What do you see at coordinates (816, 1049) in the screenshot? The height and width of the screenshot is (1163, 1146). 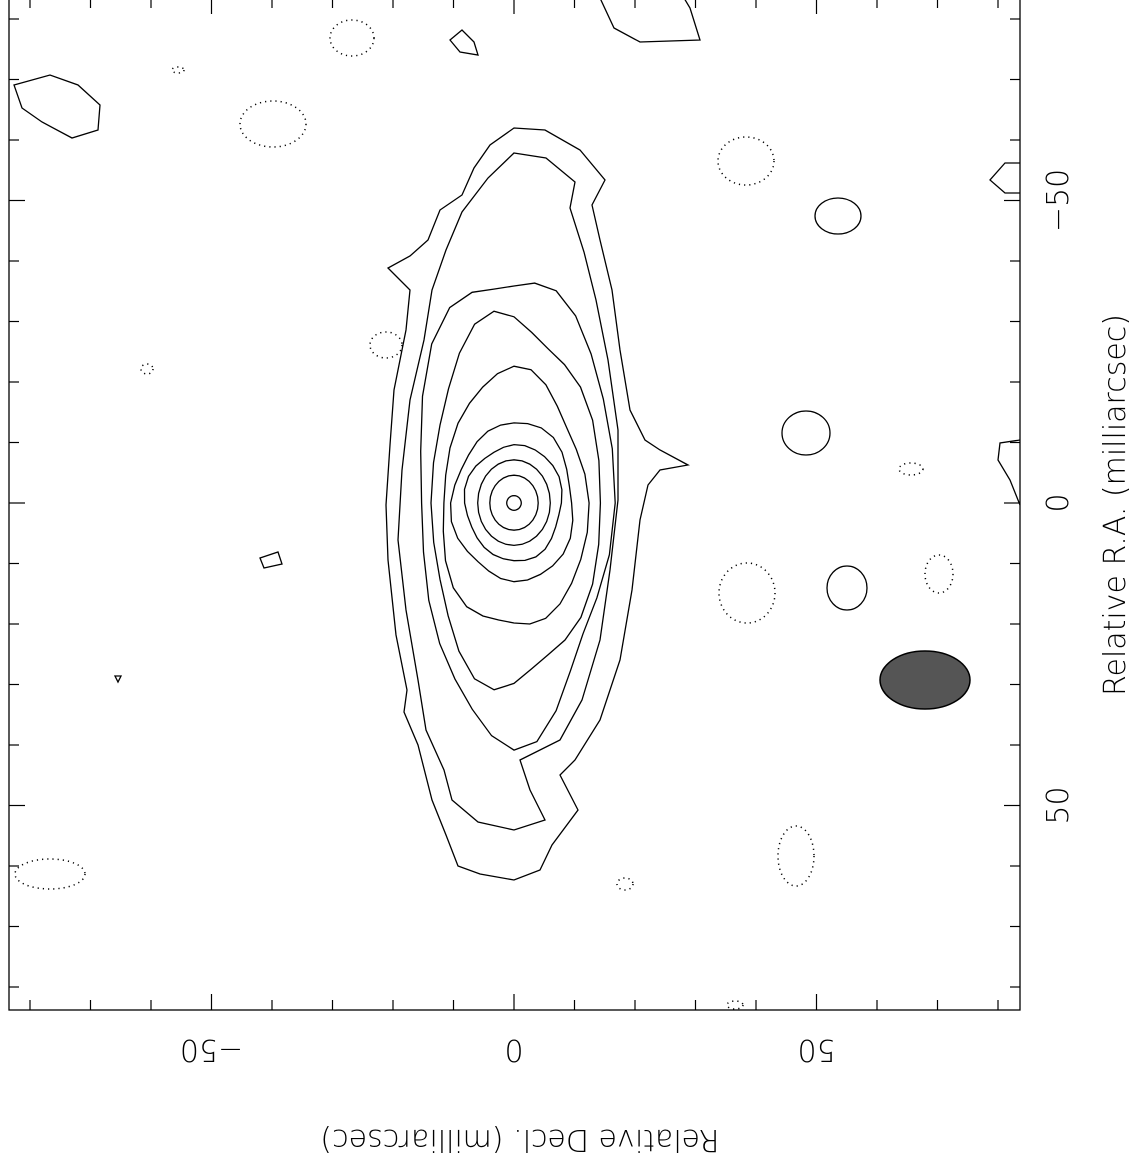 I see `y-tick-label: 50` at bounding box center [816, 1049].